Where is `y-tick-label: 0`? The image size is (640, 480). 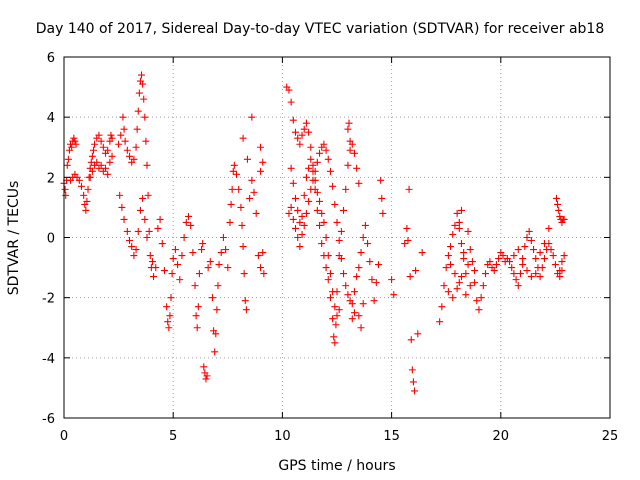
y-tick-label: 0 is located at coordinates (51, 239).